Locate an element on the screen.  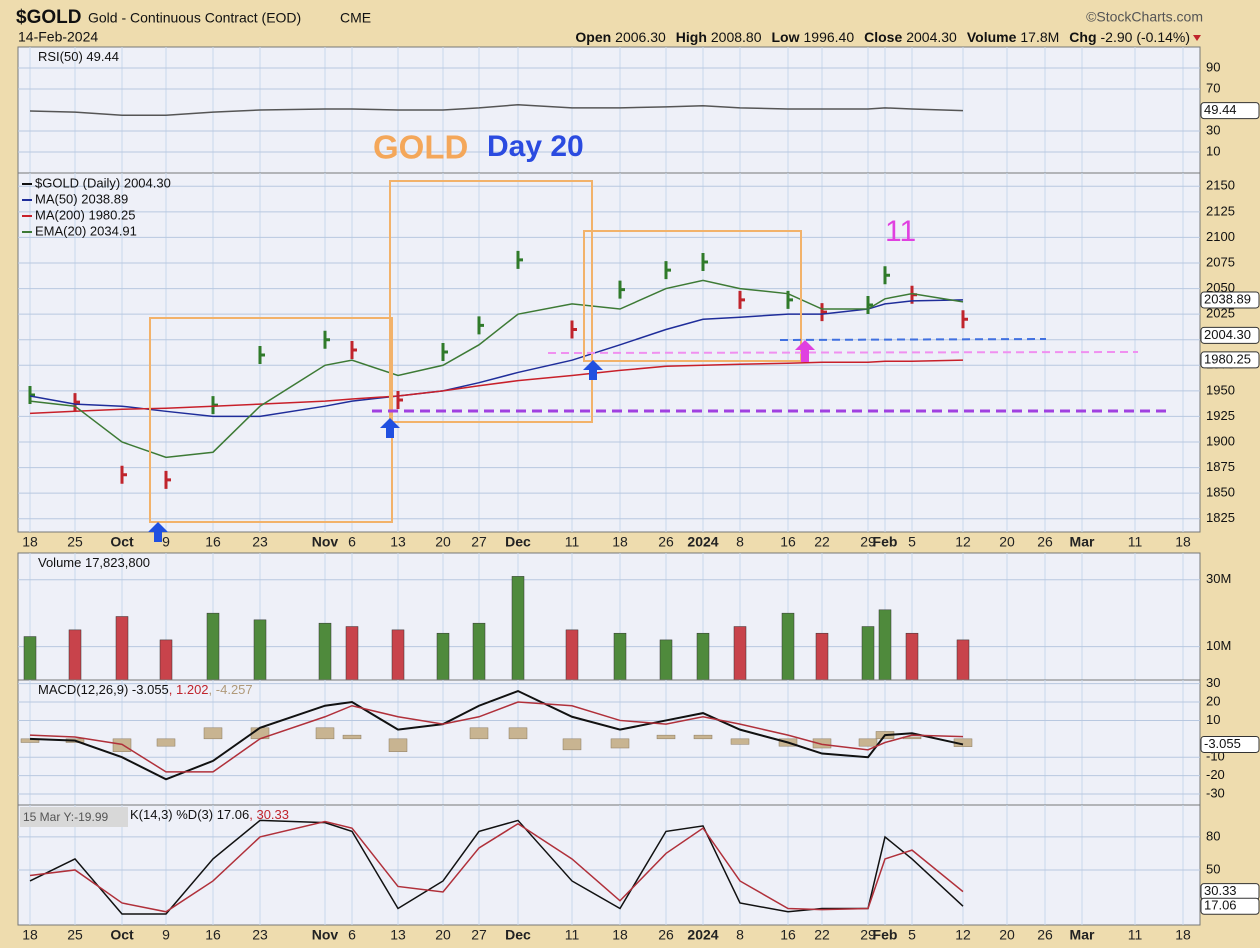
stat-label: Low is located at coordinates (786, 37).